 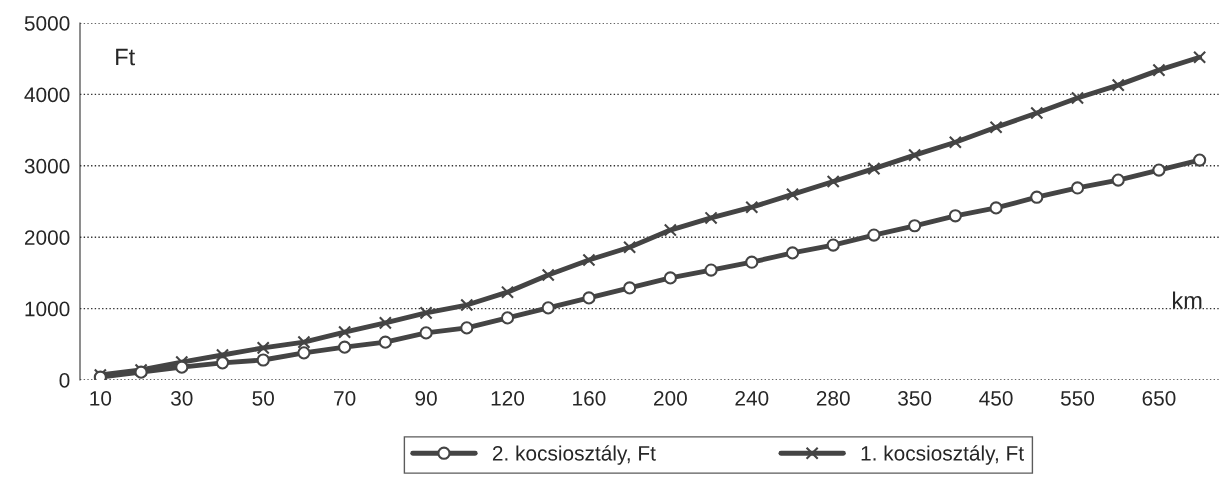 I want to click on x-tick-label: 450, so click(x=996, y=398).